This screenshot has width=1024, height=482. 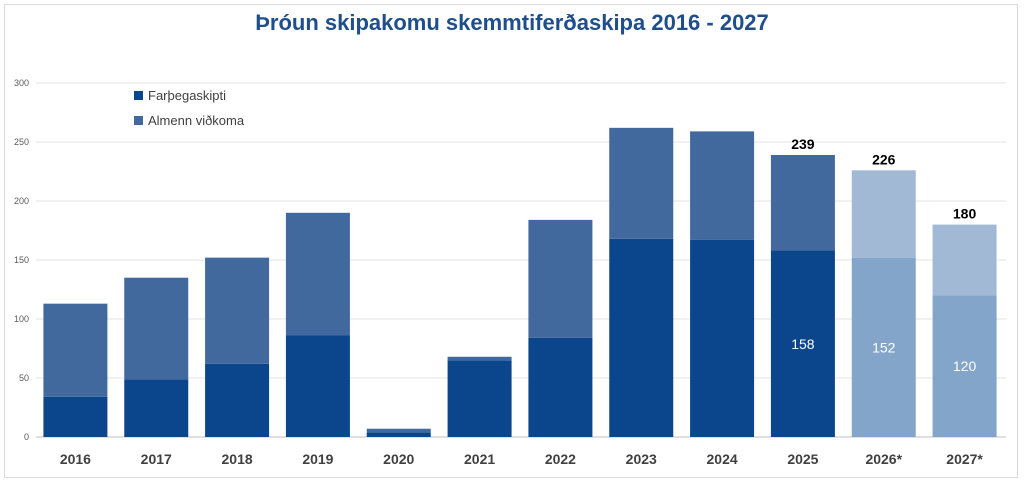 I want to click on x-tick-label: 2020, so click(x=398, y=459).